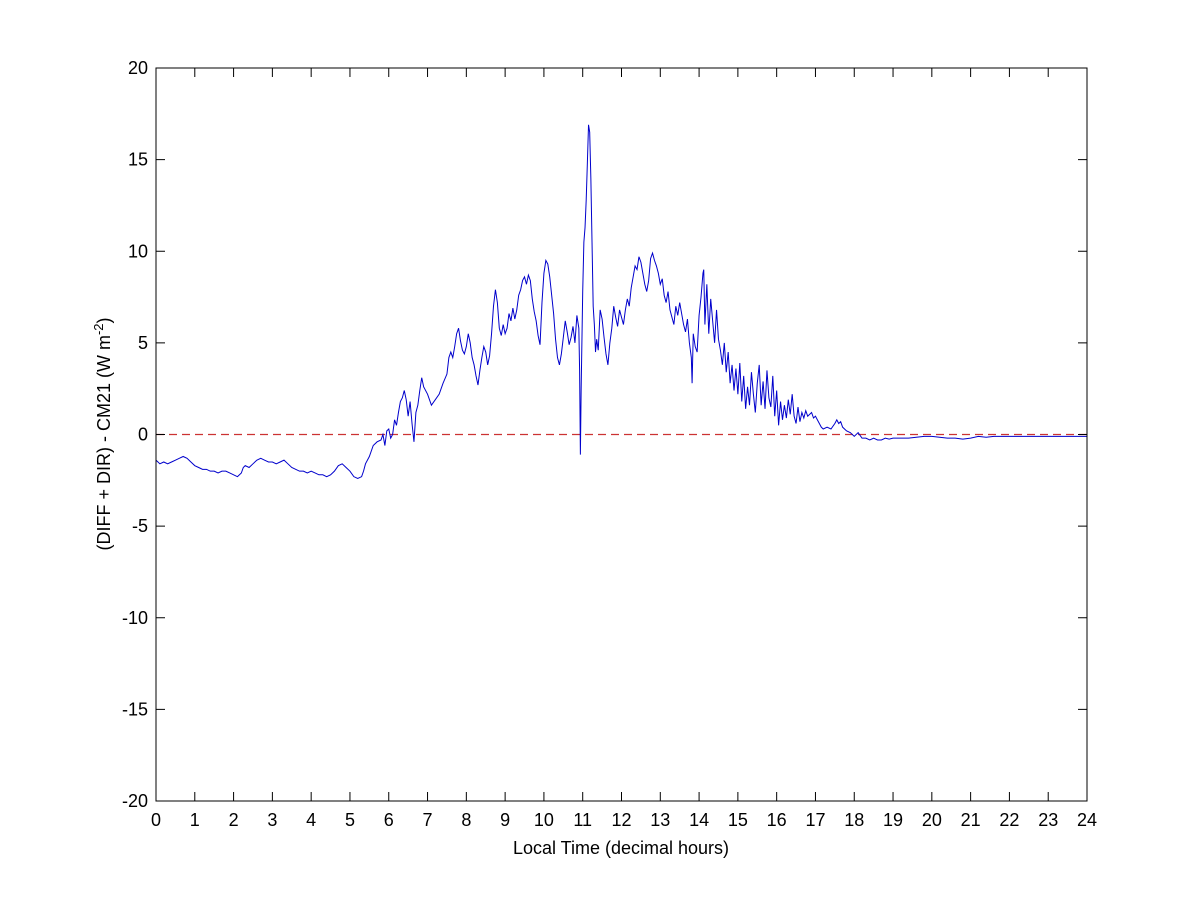 The image size is (1201, 900). I want to click on x-tick-label: 4, so click(311, 820).